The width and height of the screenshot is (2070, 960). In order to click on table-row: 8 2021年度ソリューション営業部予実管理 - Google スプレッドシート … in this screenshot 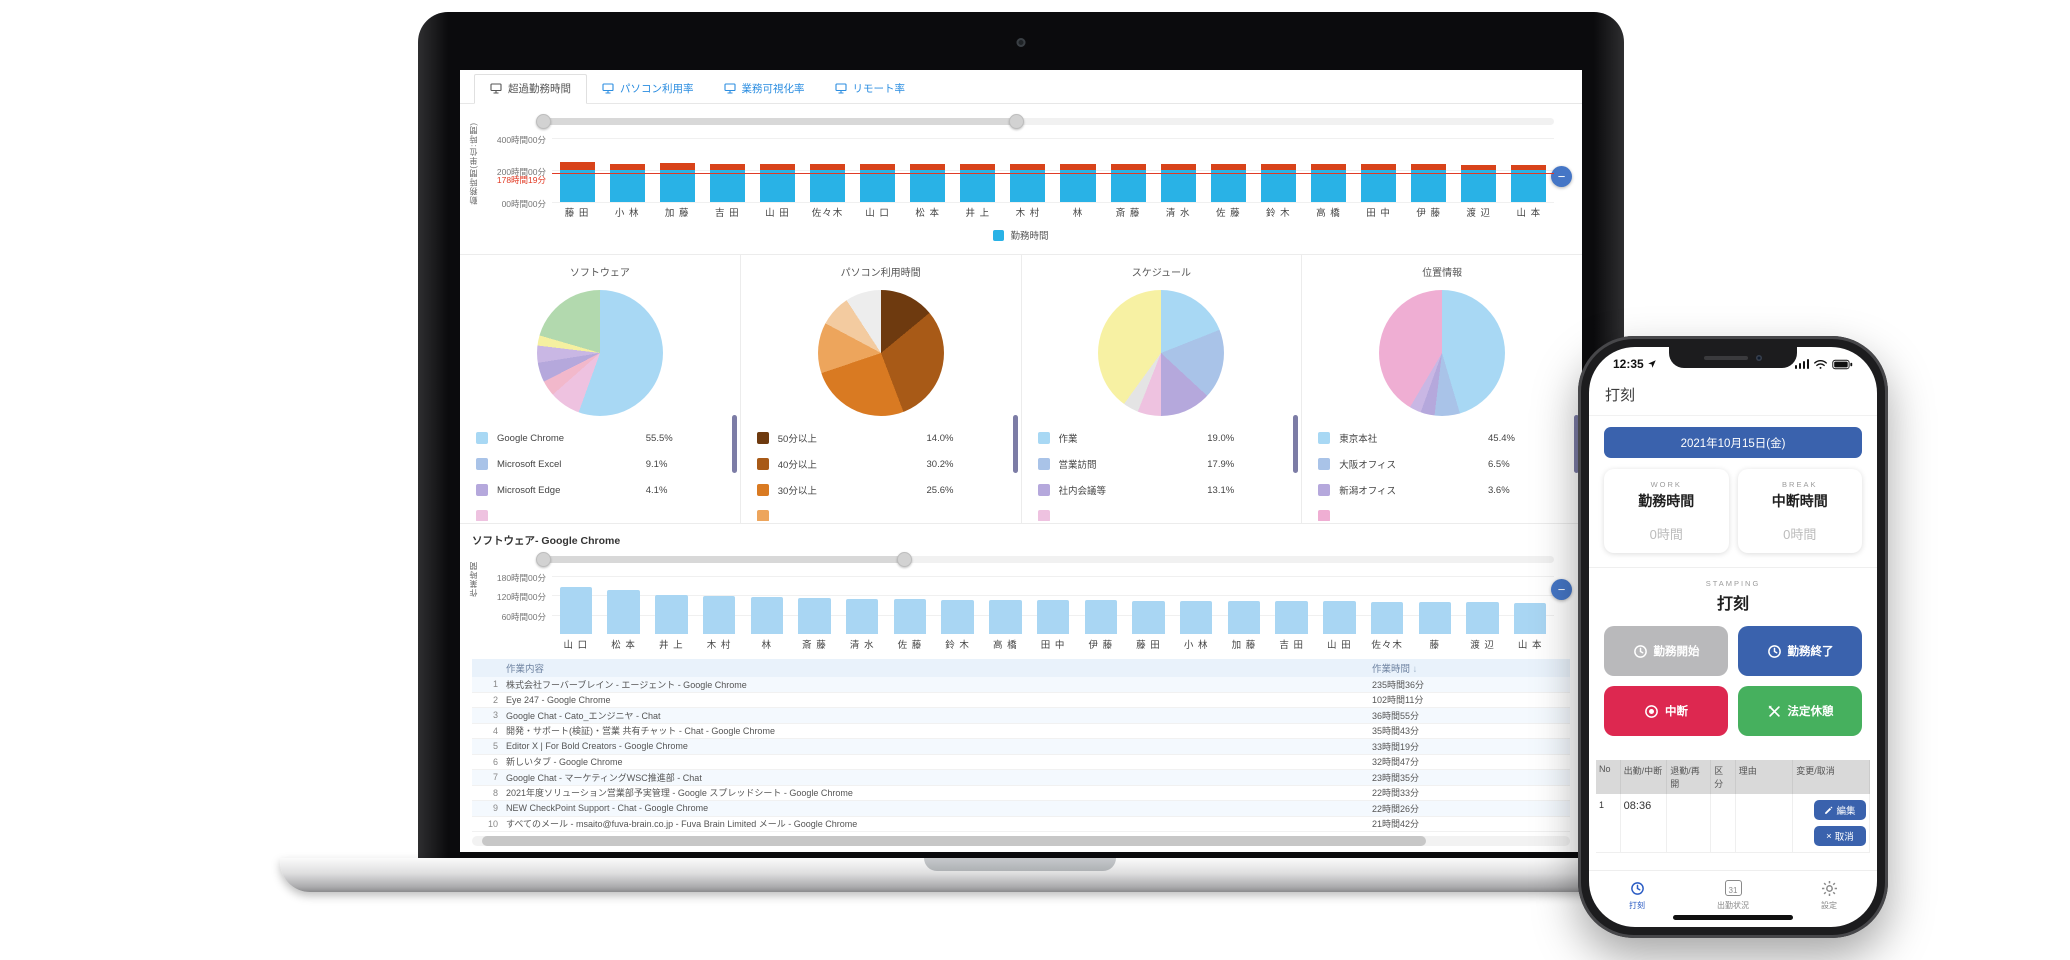, I will do `click(1021, 793)`.